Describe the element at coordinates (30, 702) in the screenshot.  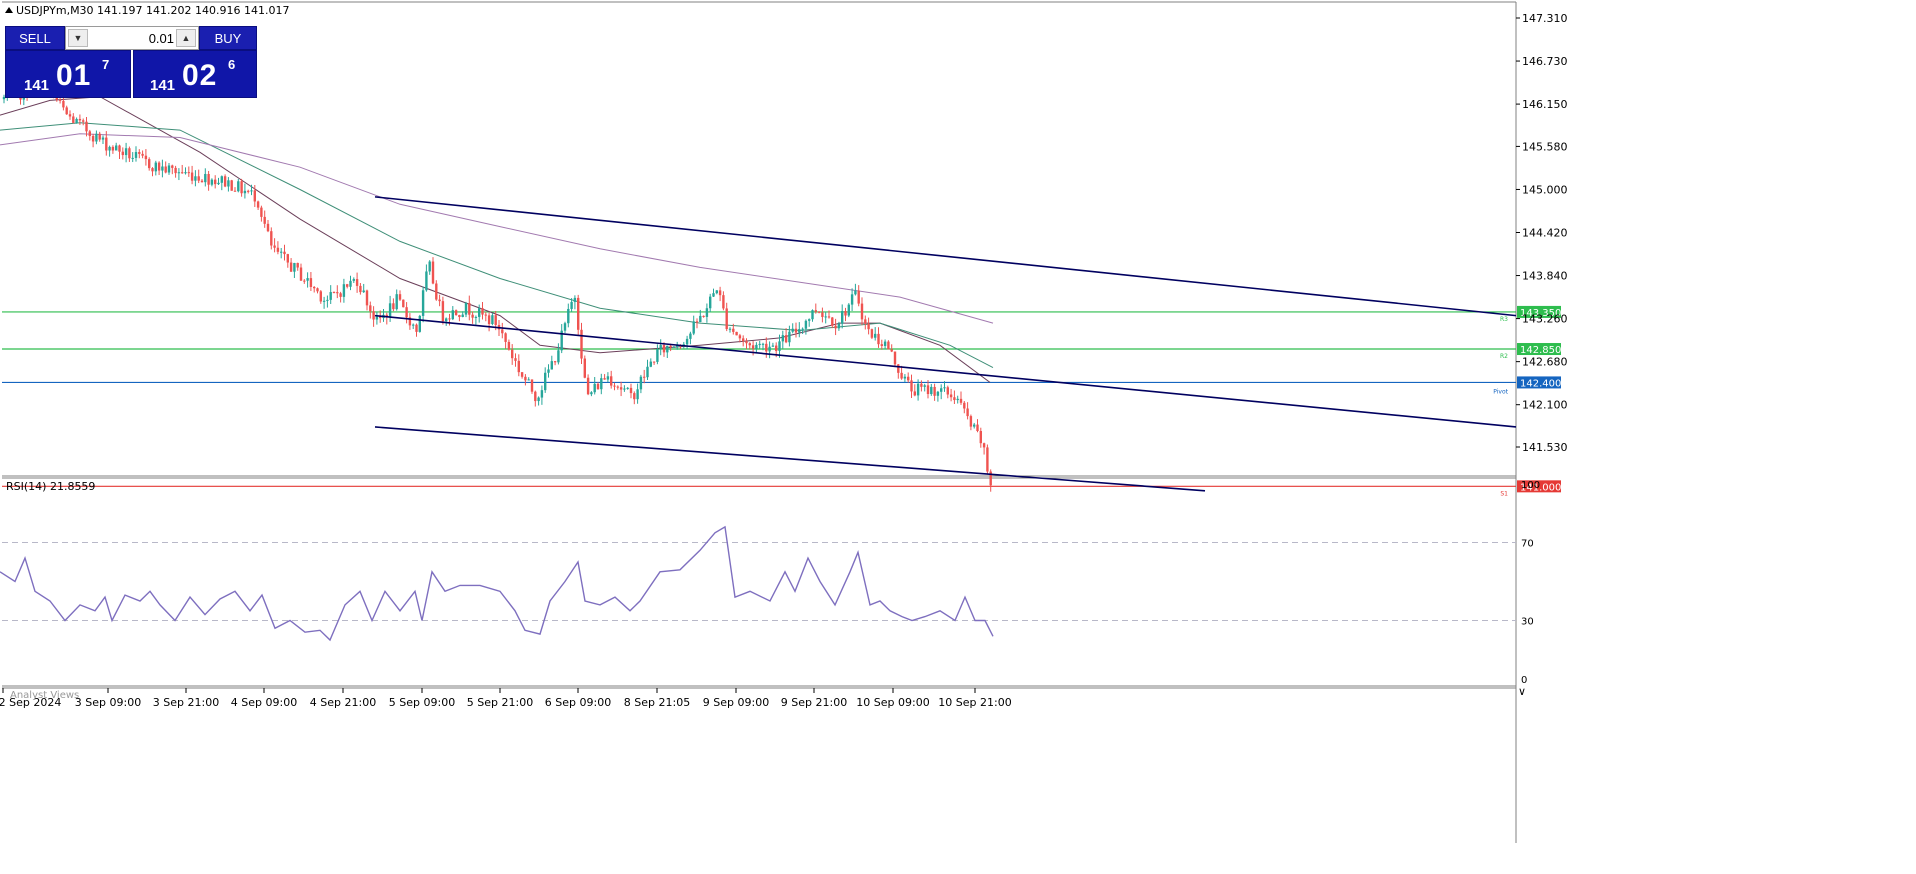
I see `time-axis-label: 2 Sep 2024` at that location.